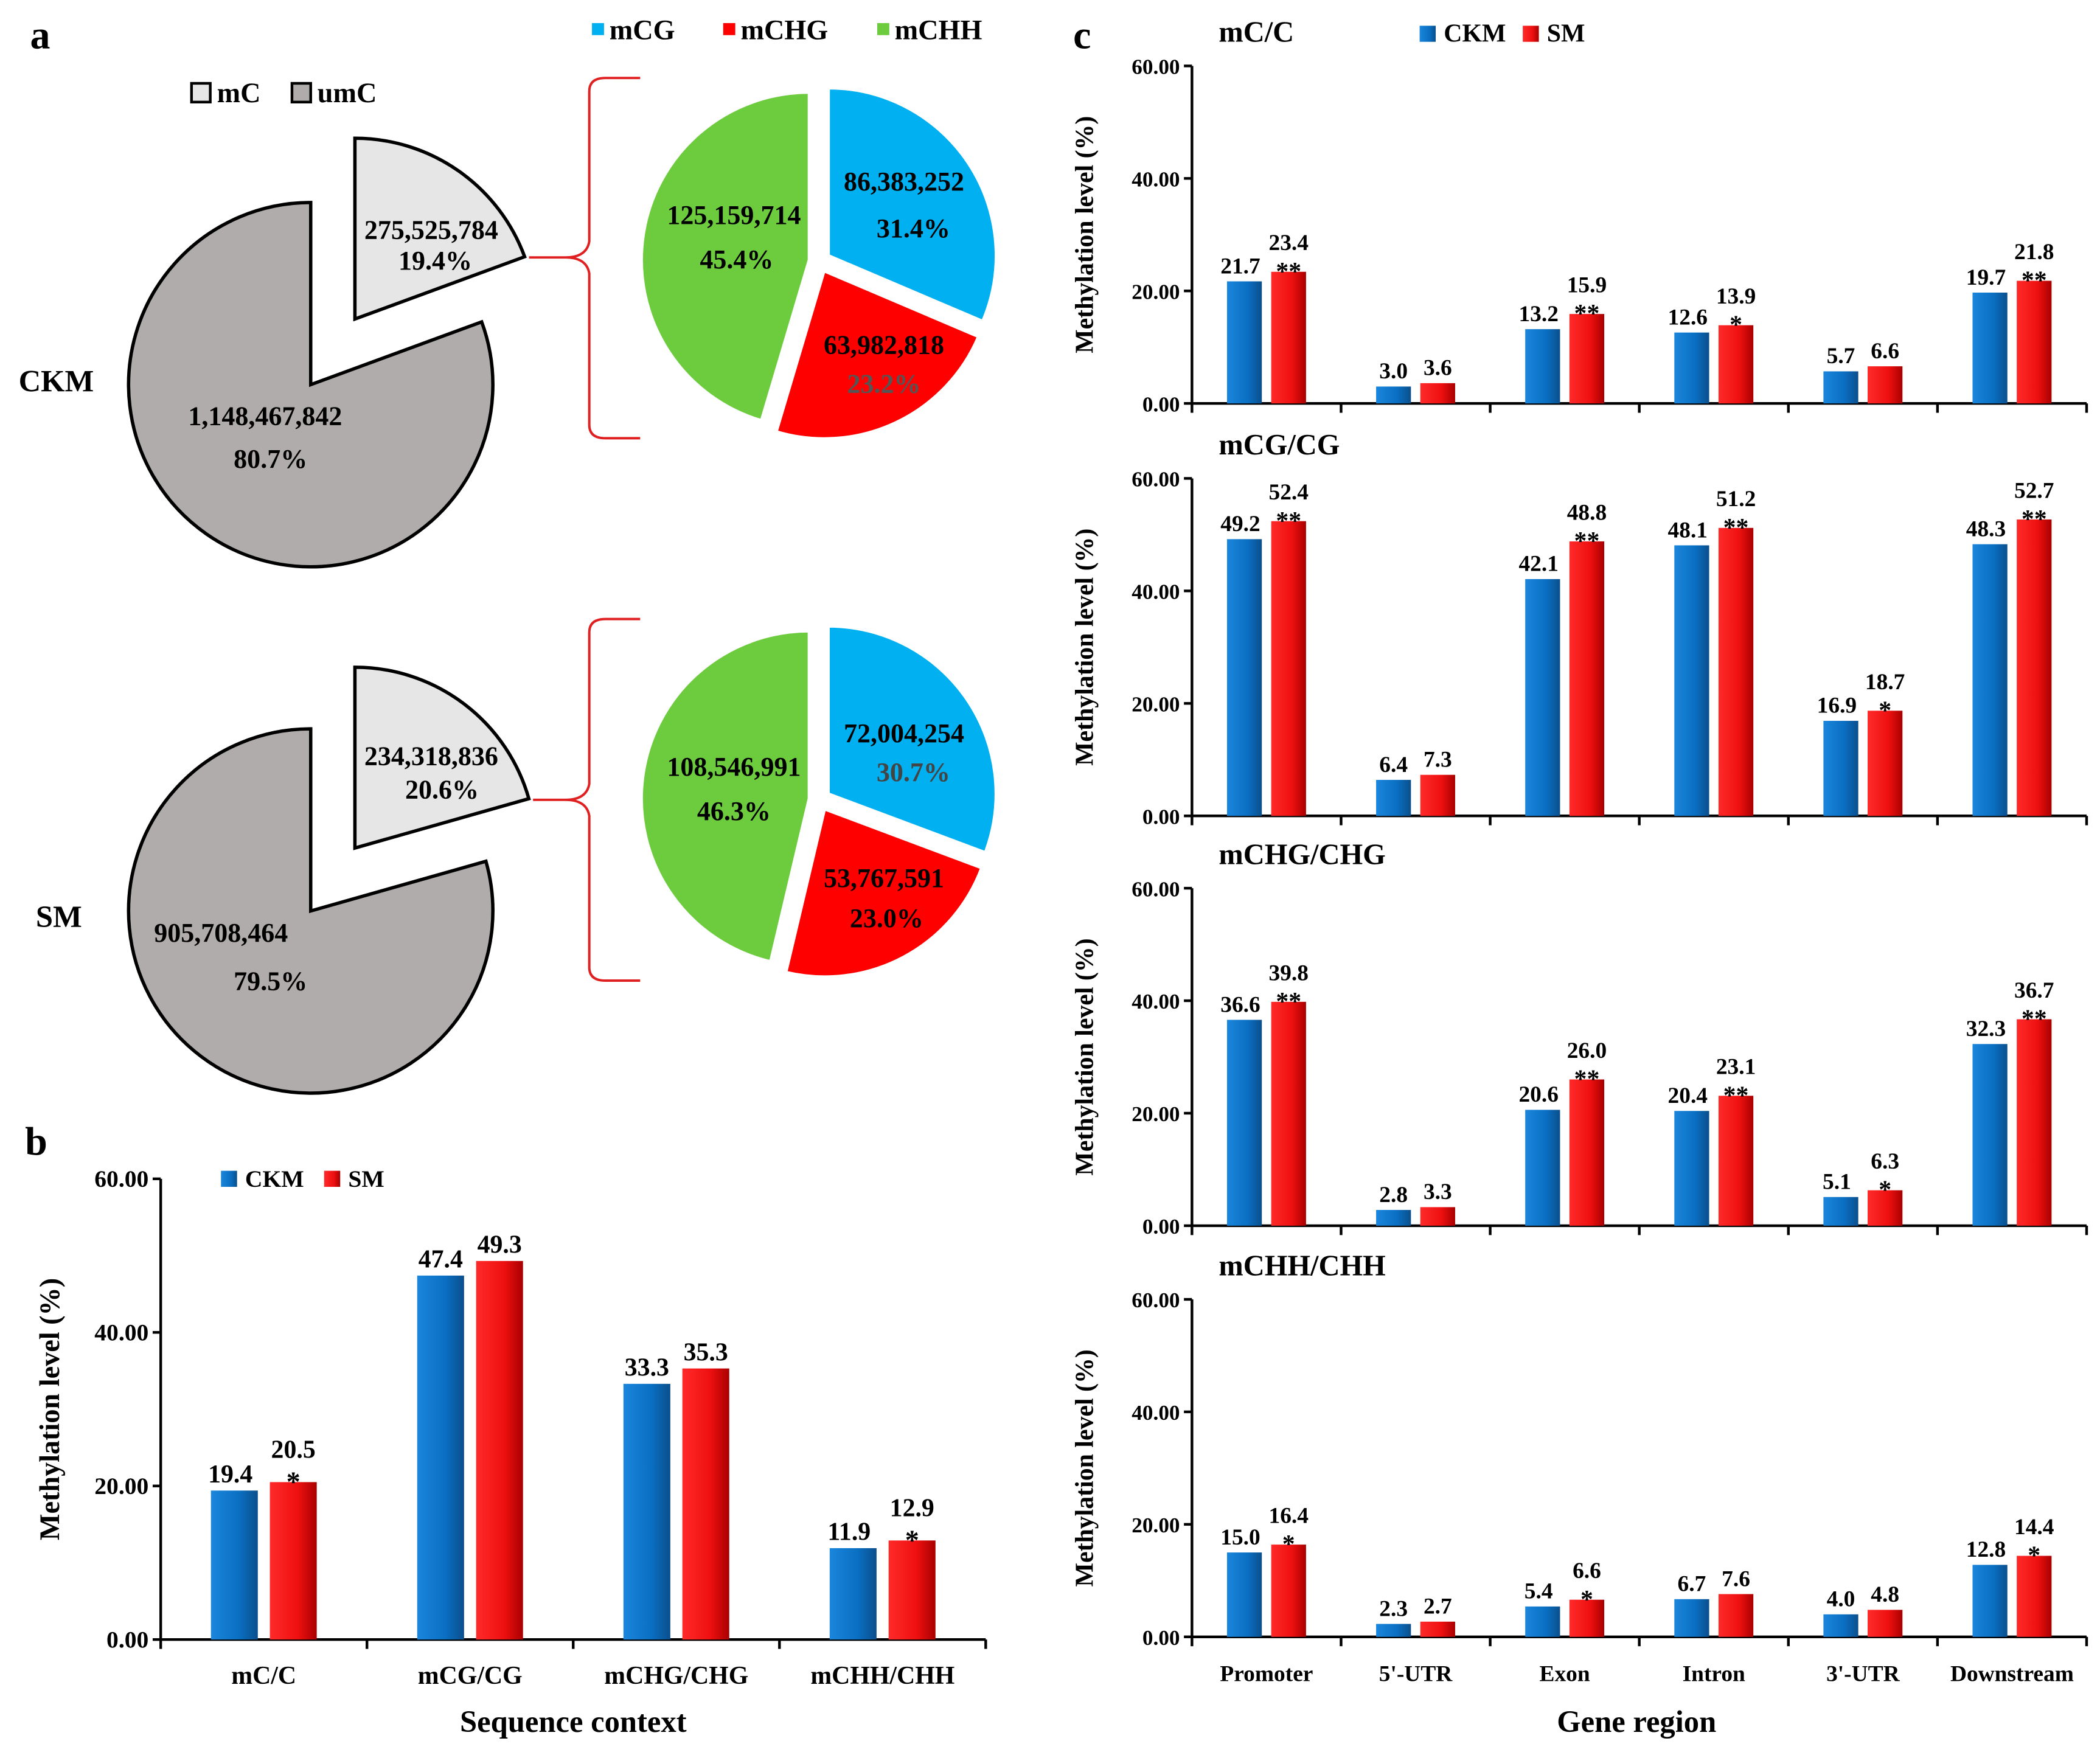 This screenshot has height=1755, width=2100. Describe the element at coordinates (736, 259) in the screenshot. I see `pie-percent-mchh: 45.4%` at that location.